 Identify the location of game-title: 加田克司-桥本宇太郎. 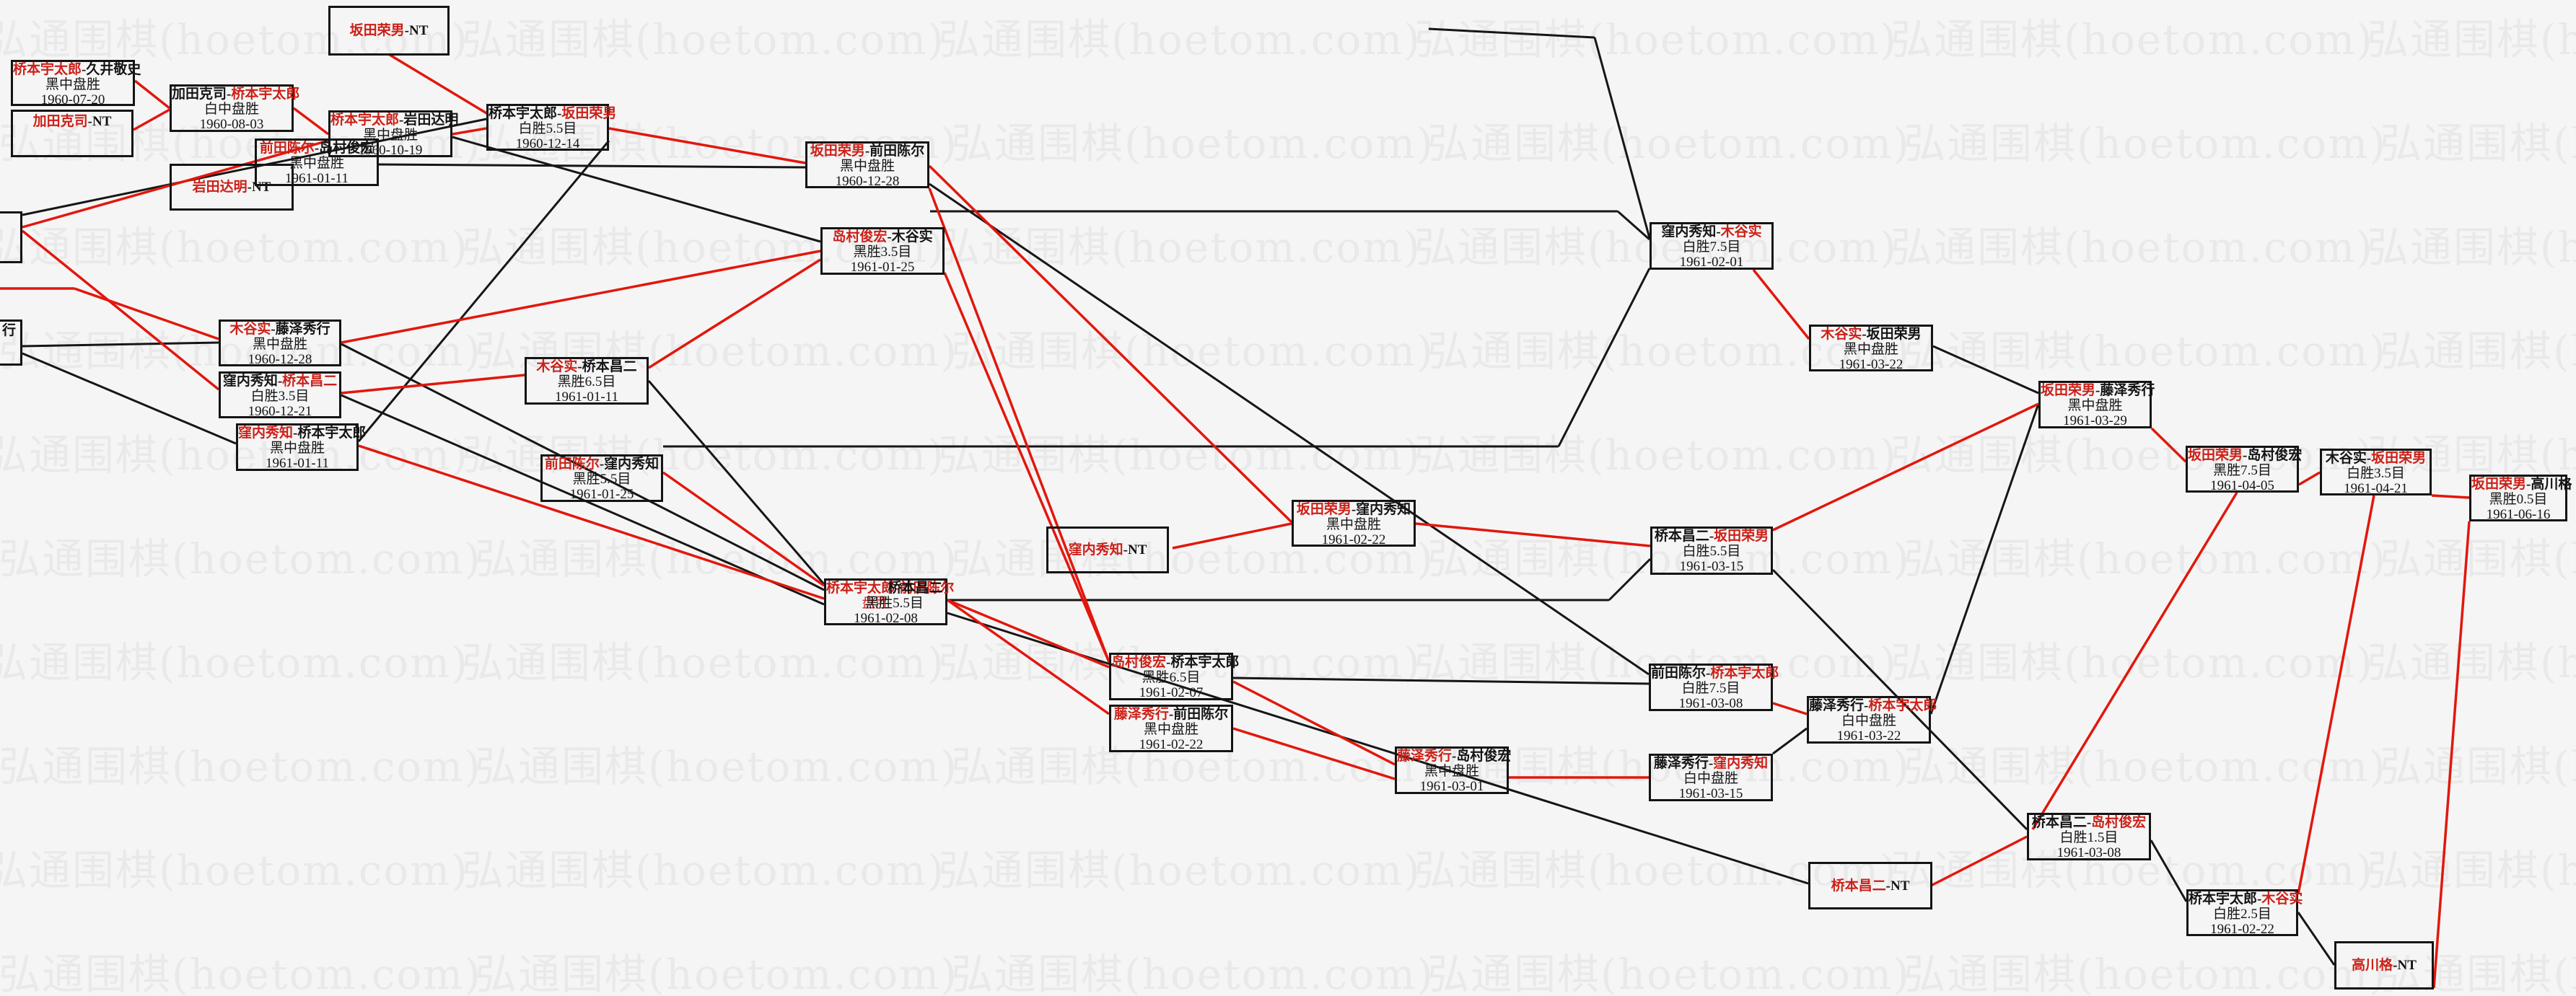
(236, 94).